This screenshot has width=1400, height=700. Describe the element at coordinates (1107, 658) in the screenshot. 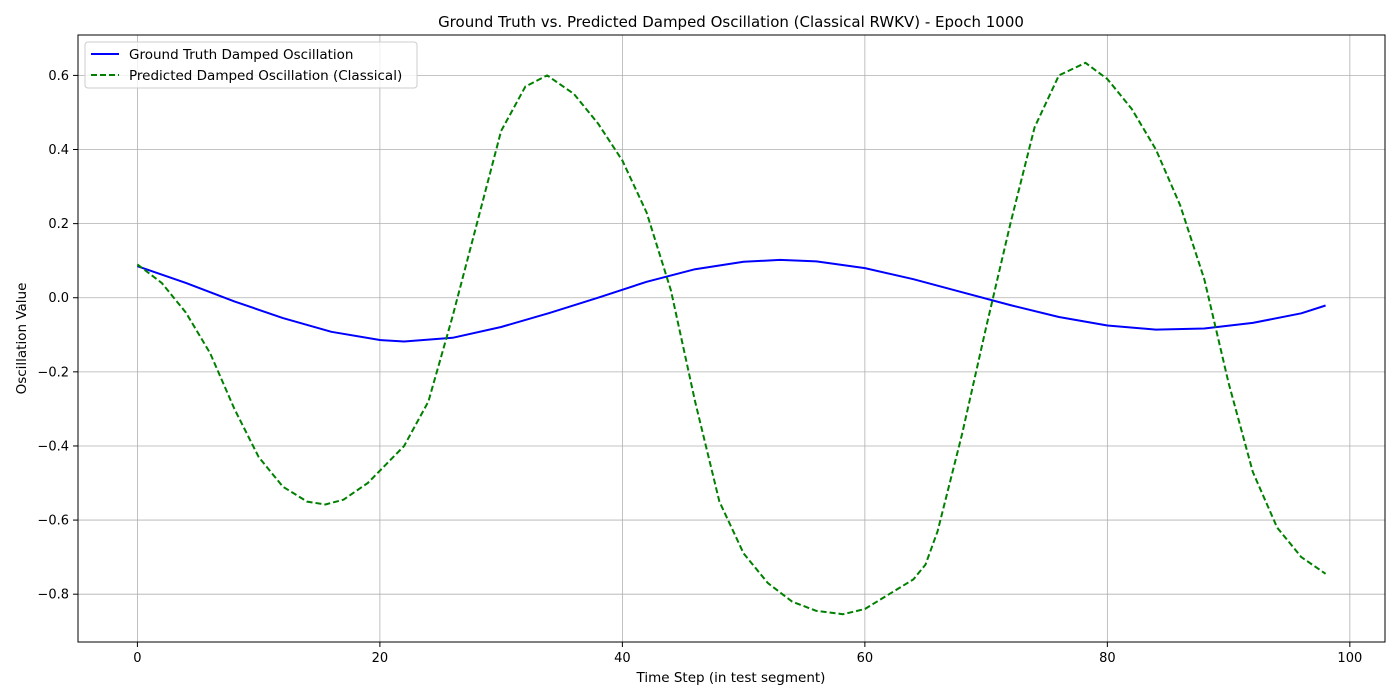

I see `x-tick-label: 80` at that location.